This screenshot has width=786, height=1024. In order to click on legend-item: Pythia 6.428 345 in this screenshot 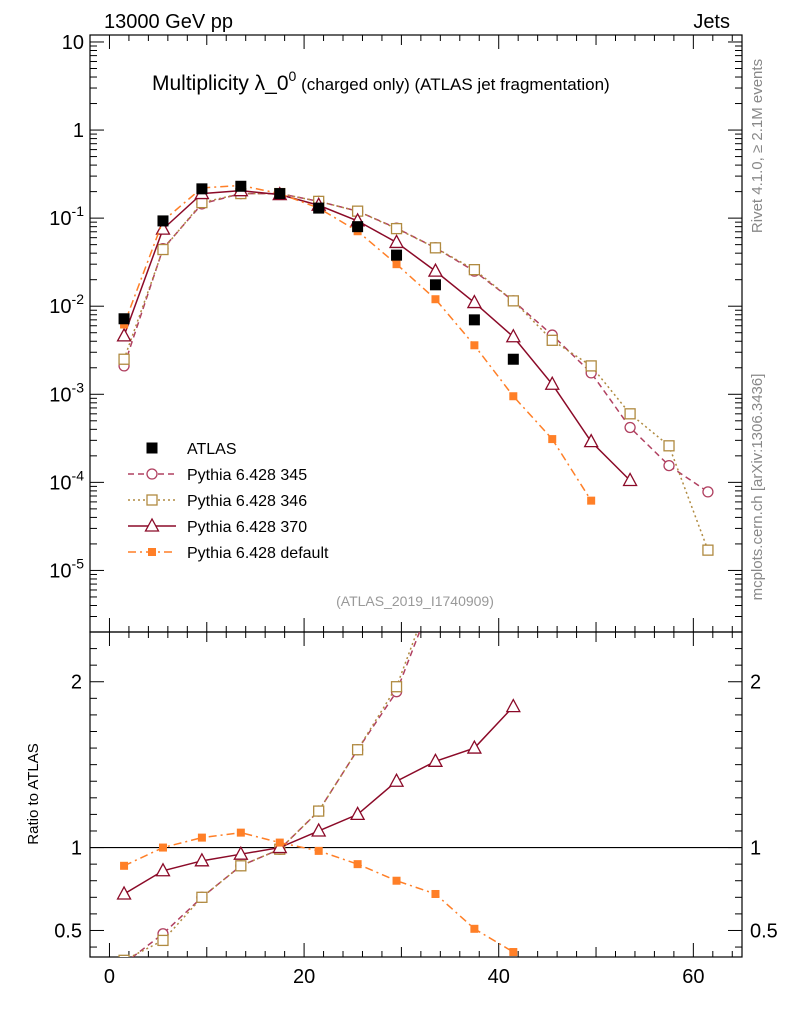, I will do `click(217, 475)`.